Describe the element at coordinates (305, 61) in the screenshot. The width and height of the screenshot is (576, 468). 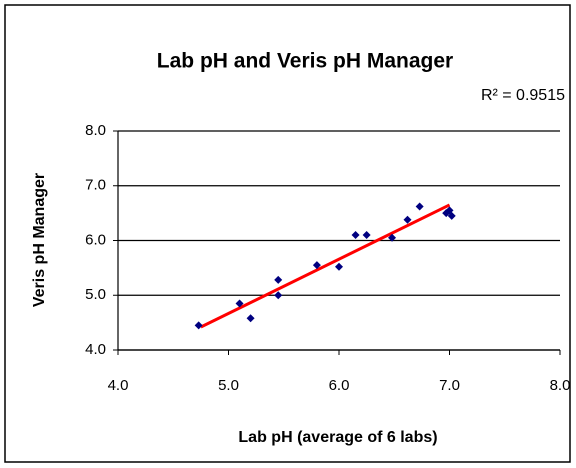
I see `chart-title: Lab pH and Veris pH Manager` at that location.